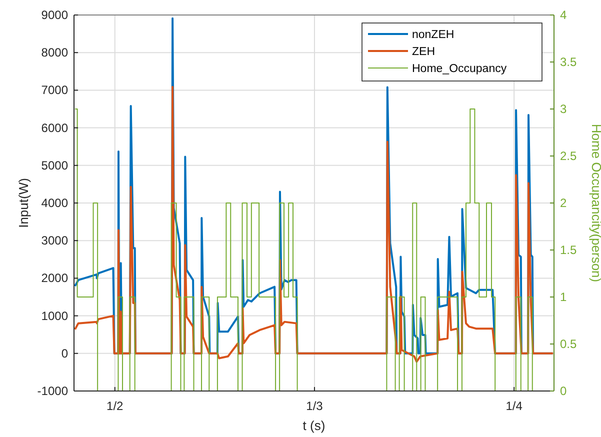 The width and height of the screenshot is (601, 437). Describe the element at coordinates (315, 406) in the screenshot. I see `x-tick-label: 1/3` at that location.